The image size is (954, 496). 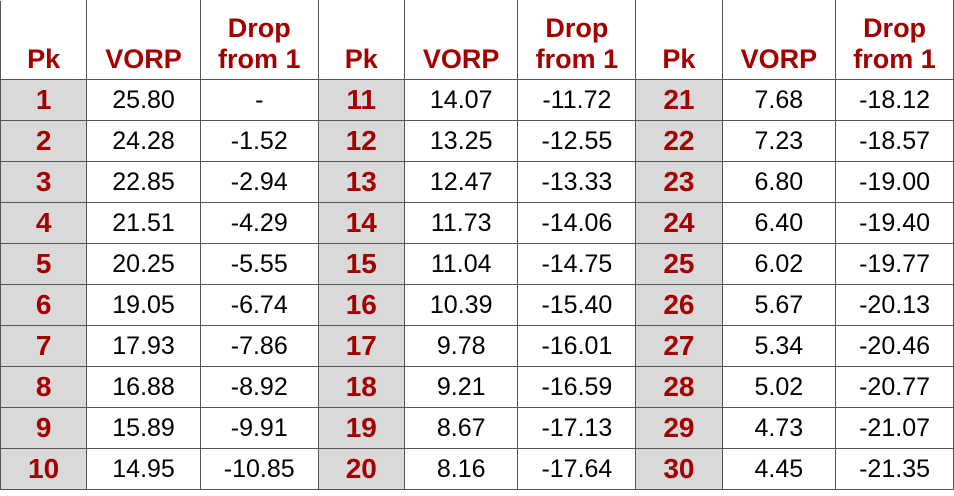 I want to click on pick-cell: 9, so click(x=44, y=428).